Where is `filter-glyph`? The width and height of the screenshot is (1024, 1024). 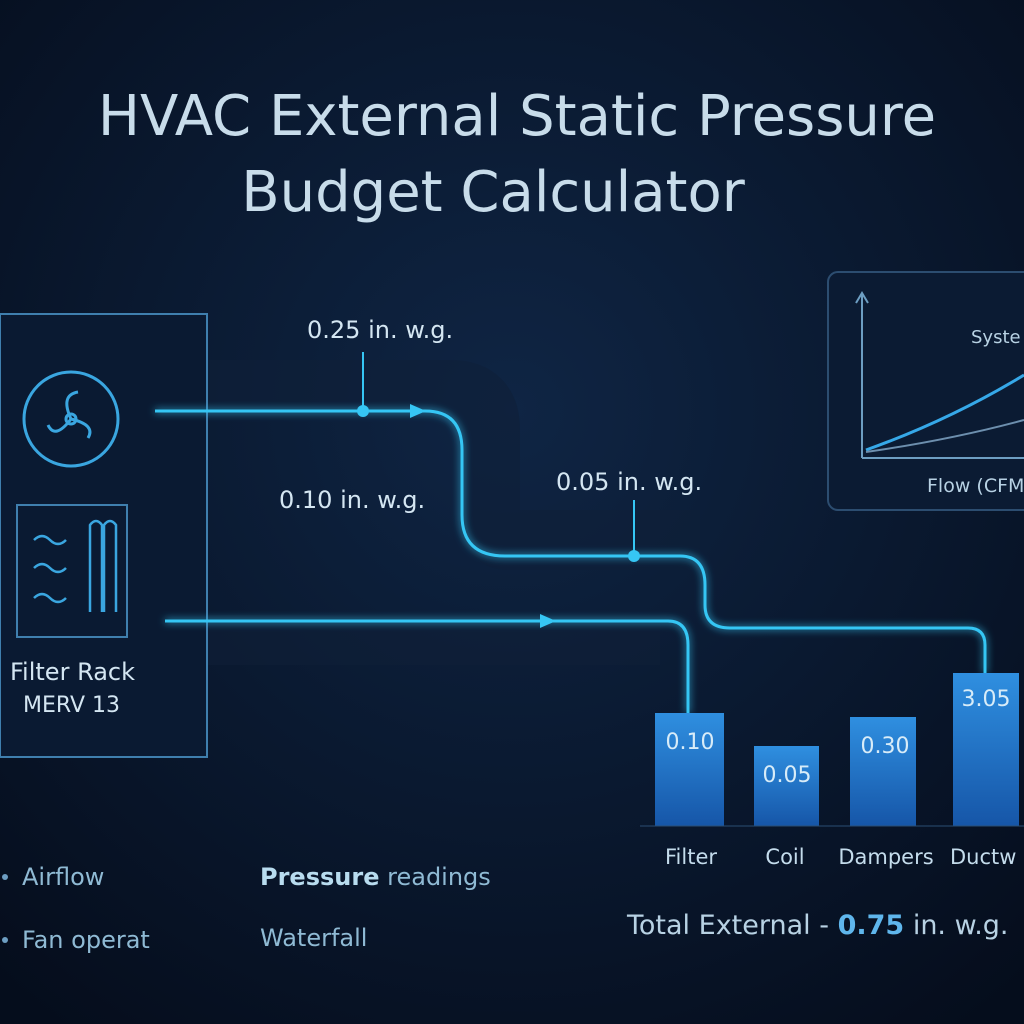 filter-glyph is located at coordinates (75, 565).